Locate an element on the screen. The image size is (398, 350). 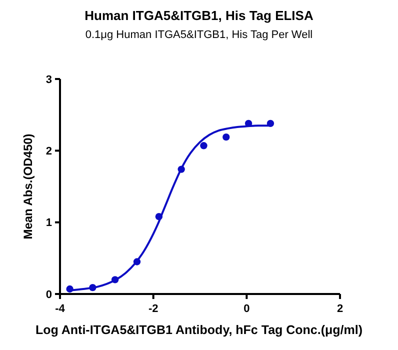
x-tick-label: 2 is located at coordinates (340, 309).